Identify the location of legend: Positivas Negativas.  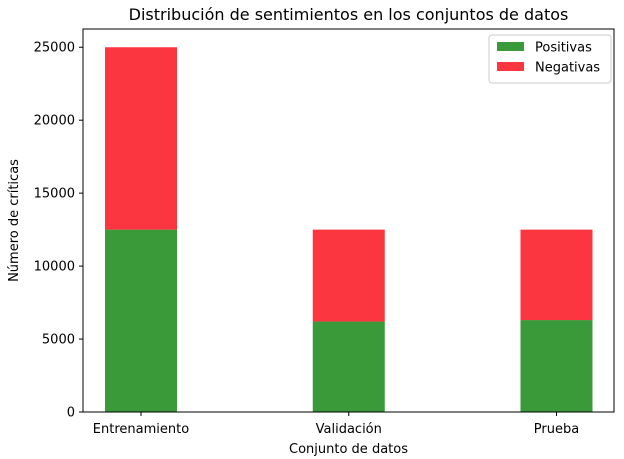
(550, 59).